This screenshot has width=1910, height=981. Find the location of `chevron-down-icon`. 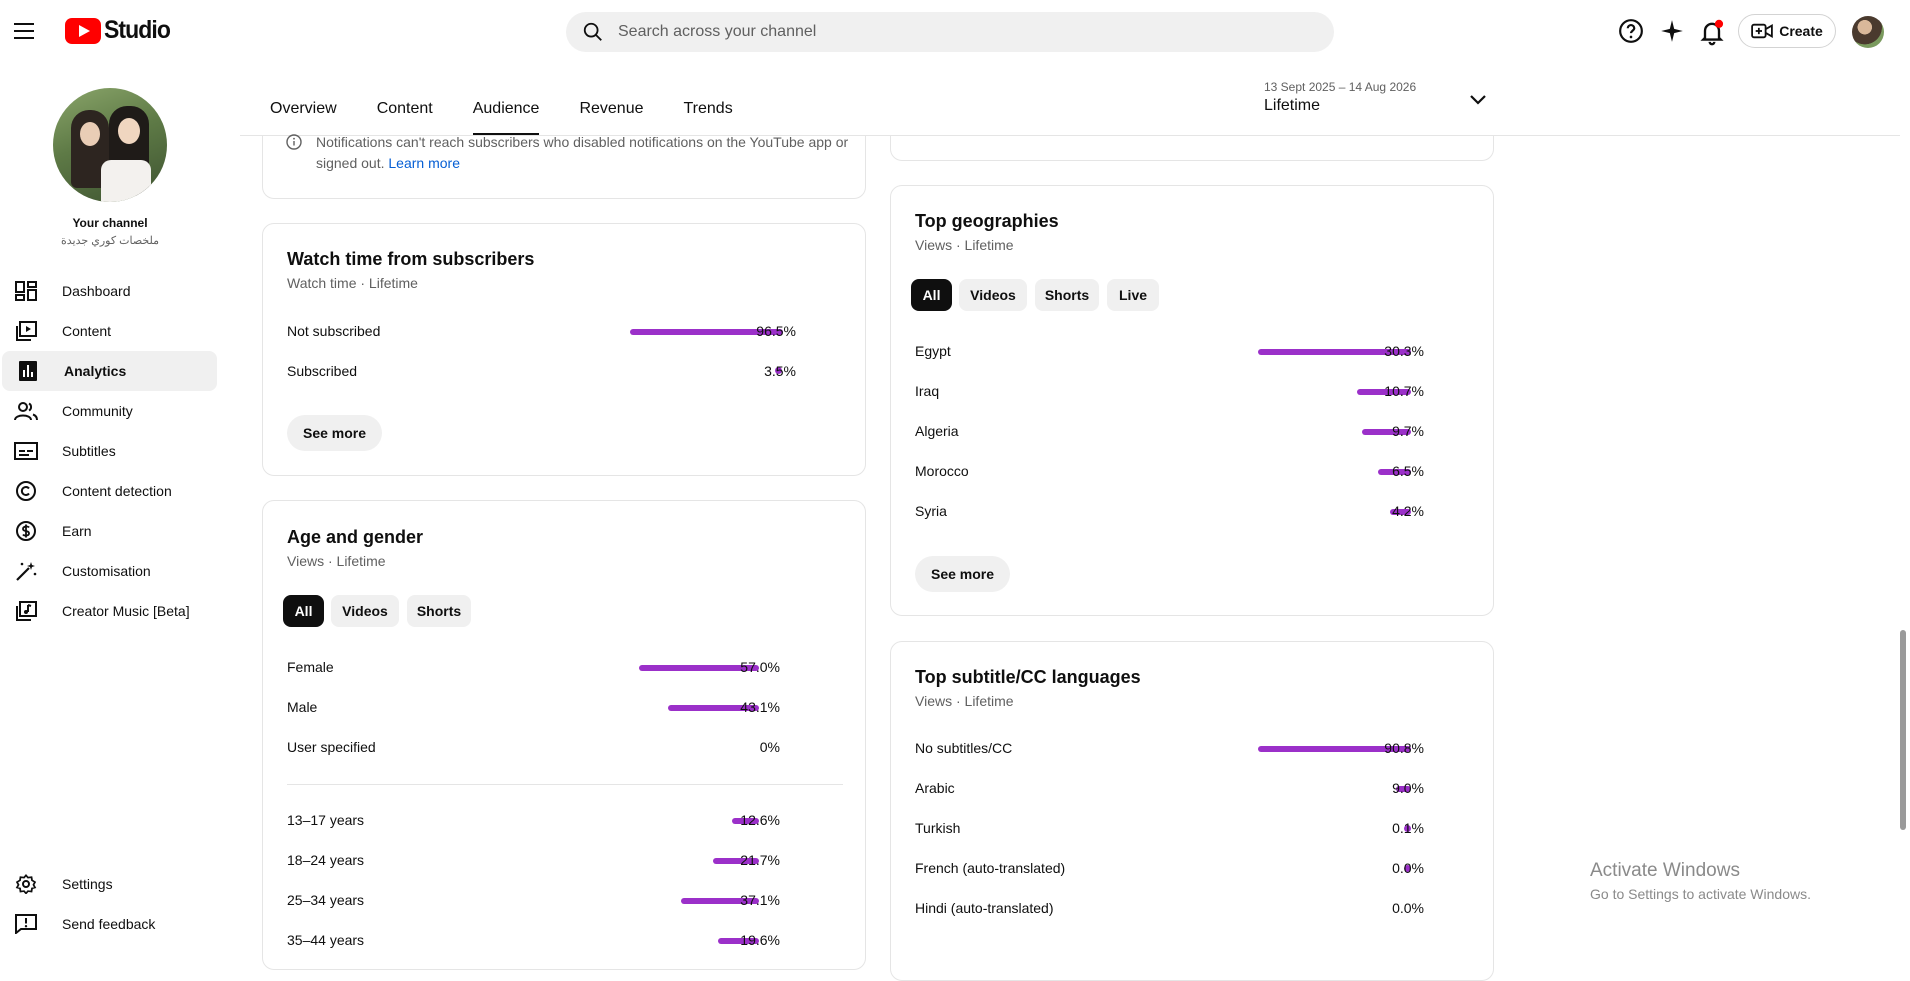

chevron-down-icon is located at coordinates (1478, 100).